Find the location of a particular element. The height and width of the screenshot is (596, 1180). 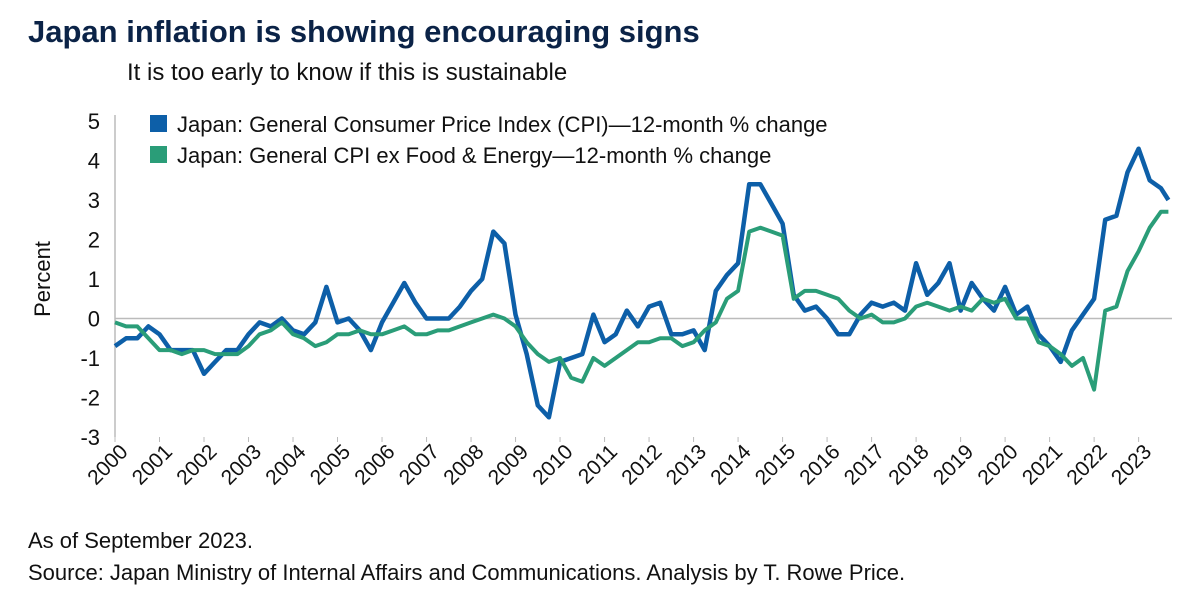

x-tick-label: 2004 is located at coordinates (286, 465).